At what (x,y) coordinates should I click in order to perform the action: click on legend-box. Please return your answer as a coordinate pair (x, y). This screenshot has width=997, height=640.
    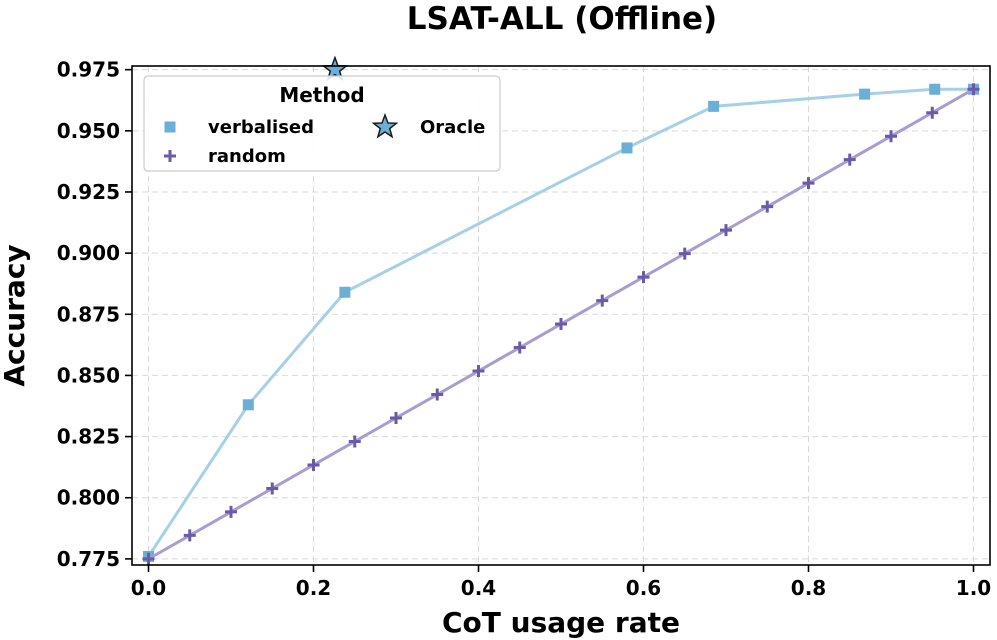
    Looking at the image, I should click on (322, 123).